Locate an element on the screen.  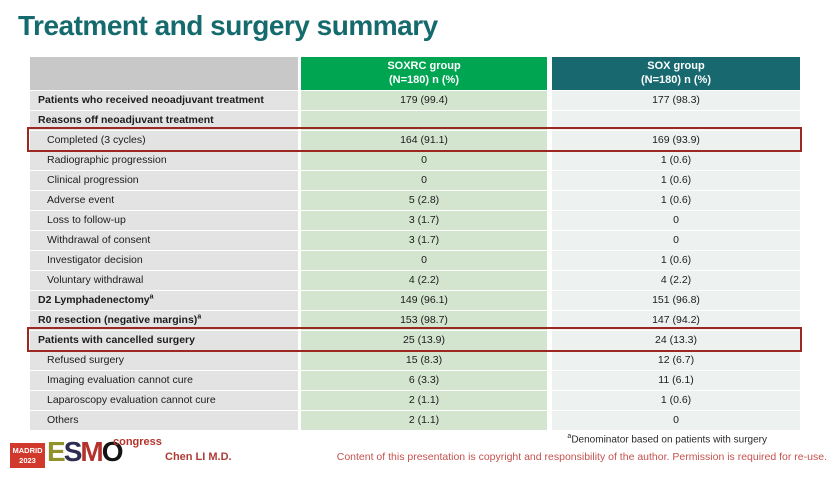
header-empty-cell is located at coordinates (164, 73).